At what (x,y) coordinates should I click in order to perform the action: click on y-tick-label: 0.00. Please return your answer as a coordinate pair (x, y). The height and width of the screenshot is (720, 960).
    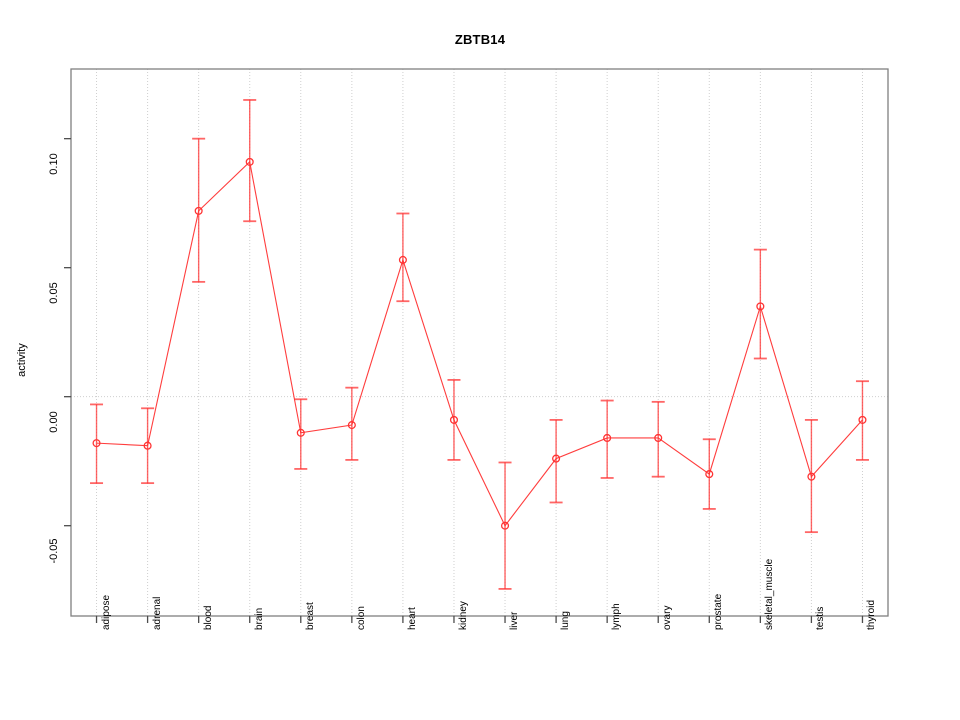
    Looking at the image, I should click on (54, 421).